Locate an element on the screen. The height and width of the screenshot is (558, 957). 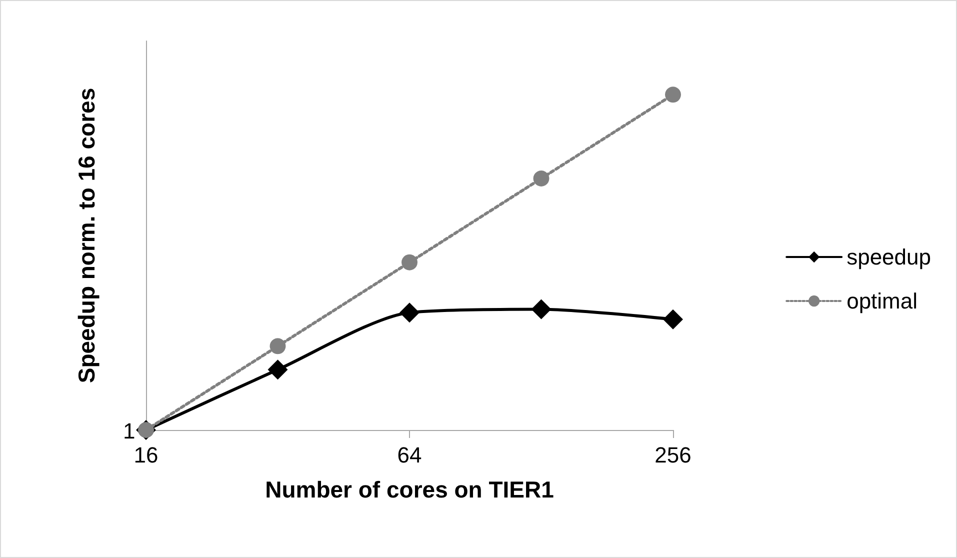
x-tick-label: 16 is located at coordinates (146, 455).